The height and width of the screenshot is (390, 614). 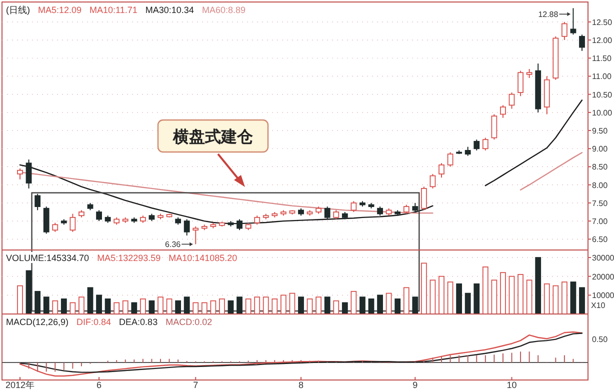 What do you see at coordinates (603, 295) in the screenshot?
I see `y-tick-label: 10000` at bounding box center [603, 295].